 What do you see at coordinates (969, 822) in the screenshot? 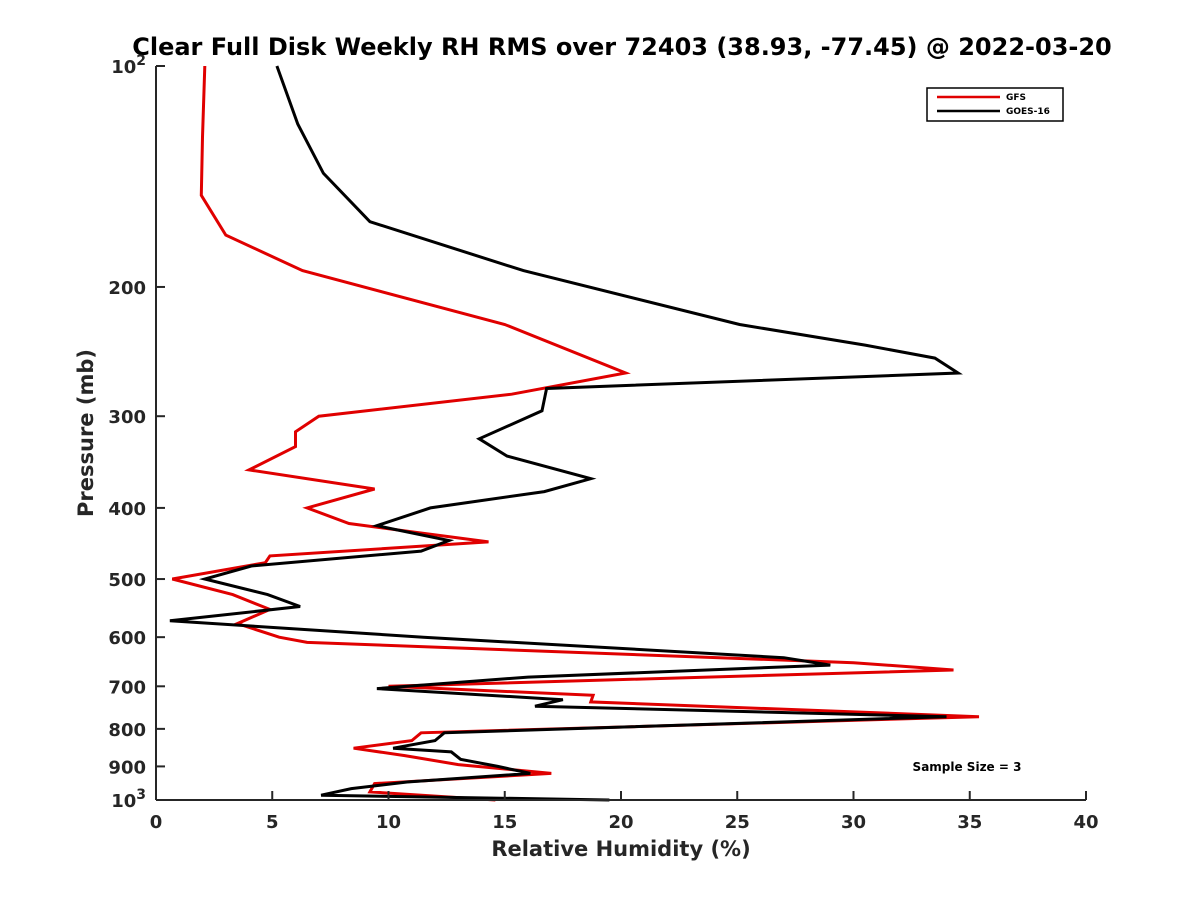
I see `x-tick-label: 35` at bounding box center [969, 822].